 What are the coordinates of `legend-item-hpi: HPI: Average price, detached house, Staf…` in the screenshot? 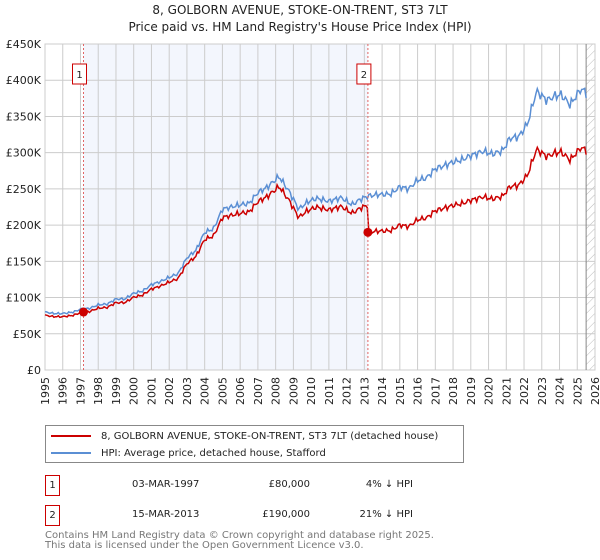 It's located at (186, 453).